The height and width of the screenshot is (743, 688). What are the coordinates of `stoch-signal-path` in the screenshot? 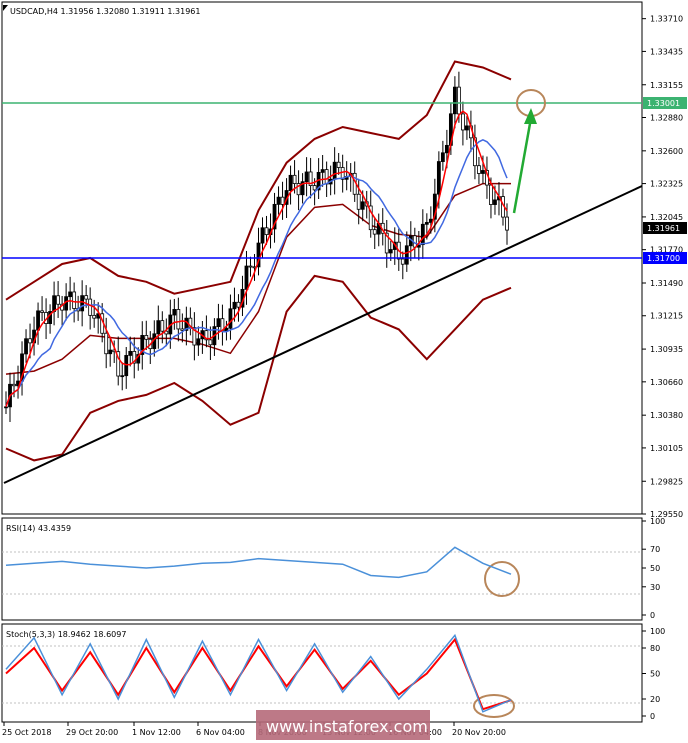 It's located at (258, 674).